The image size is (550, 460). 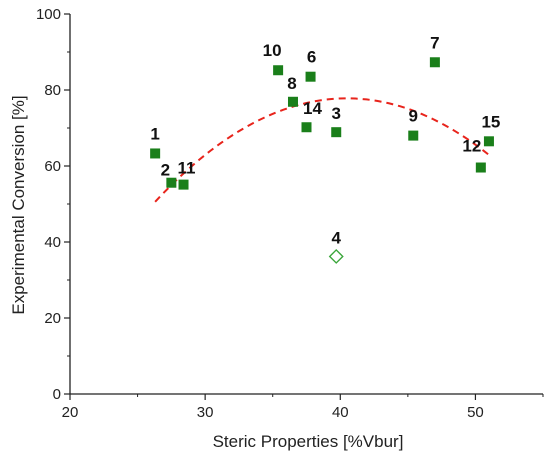 What do you see at coordinates (308, 441) in the screenshot?
I see `x-axis-title: Steric Properties [%Vbur]` at bounding box center [308, 441].